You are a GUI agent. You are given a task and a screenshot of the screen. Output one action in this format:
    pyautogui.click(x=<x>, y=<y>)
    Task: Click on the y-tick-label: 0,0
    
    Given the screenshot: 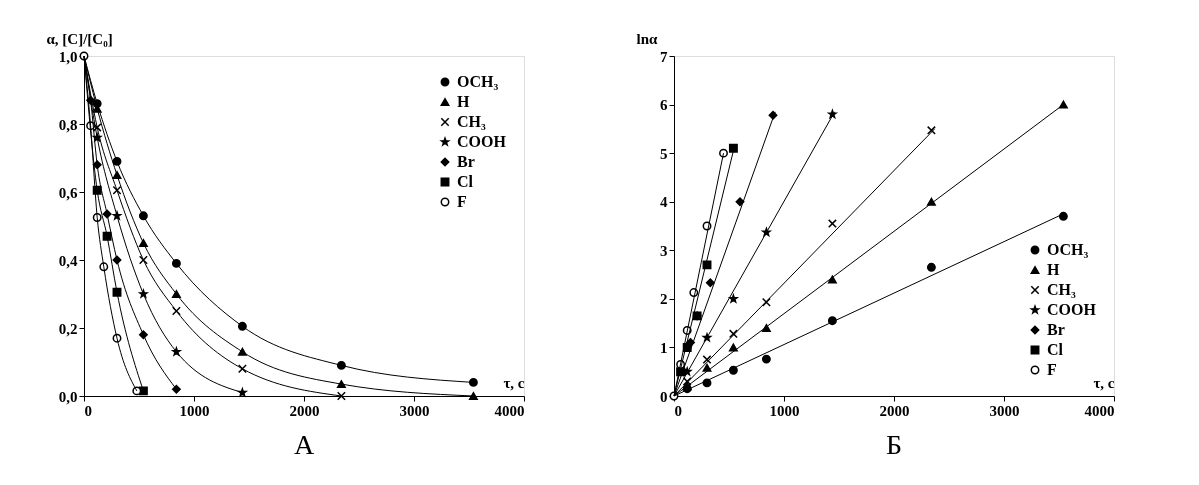 What is the action you would take?
    pyautogui.click(x=68, y=396)
    